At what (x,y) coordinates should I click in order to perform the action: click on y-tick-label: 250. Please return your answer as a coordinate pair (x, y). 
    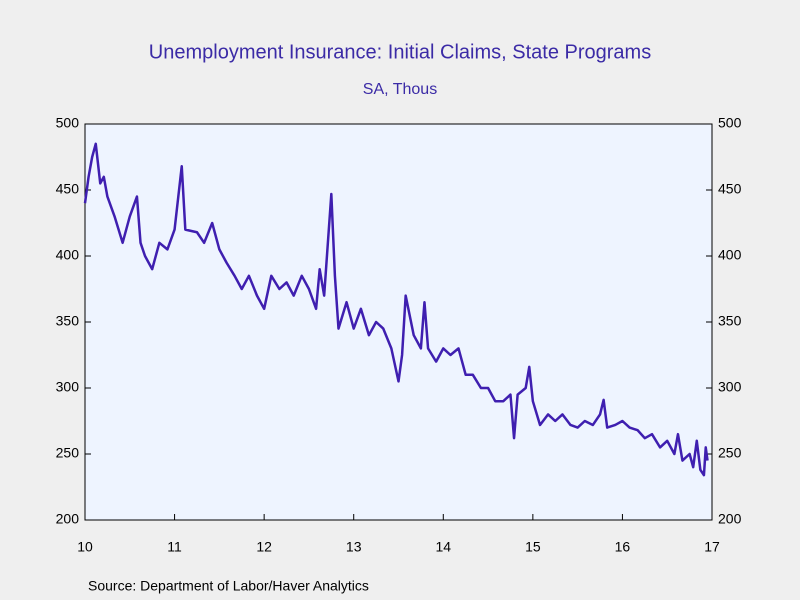
    Looking at the image, I should click on (68, 453).